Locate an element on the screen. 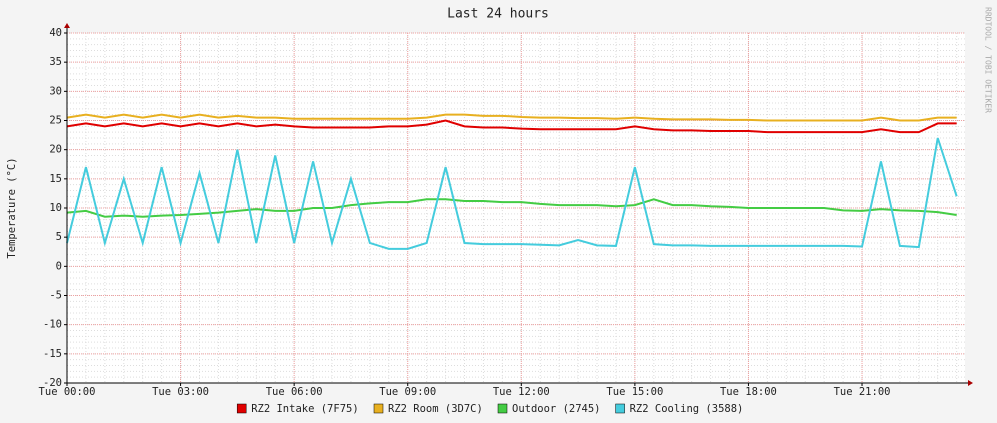 The width and height of the screenshot is (997, 423). y-tick-label: 35 is located at coordinates (55, 62).